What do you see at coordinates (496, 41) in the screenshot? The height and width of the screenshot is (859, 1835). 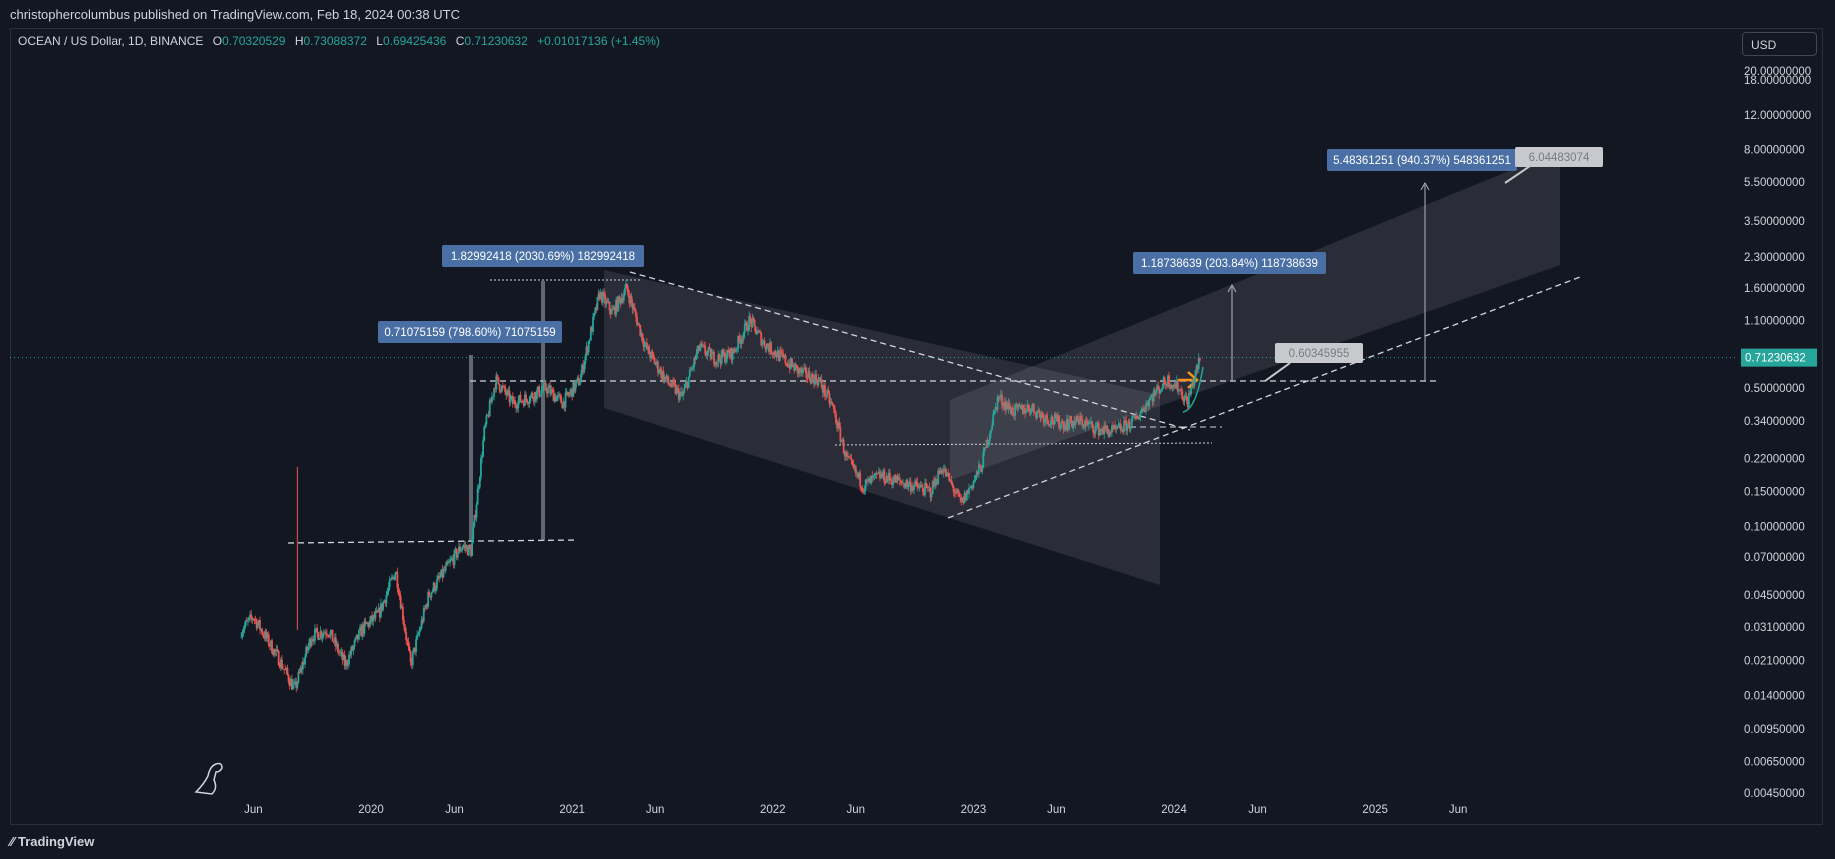 I see `close-value: 0.71230632` at bounding box center [496, 41].